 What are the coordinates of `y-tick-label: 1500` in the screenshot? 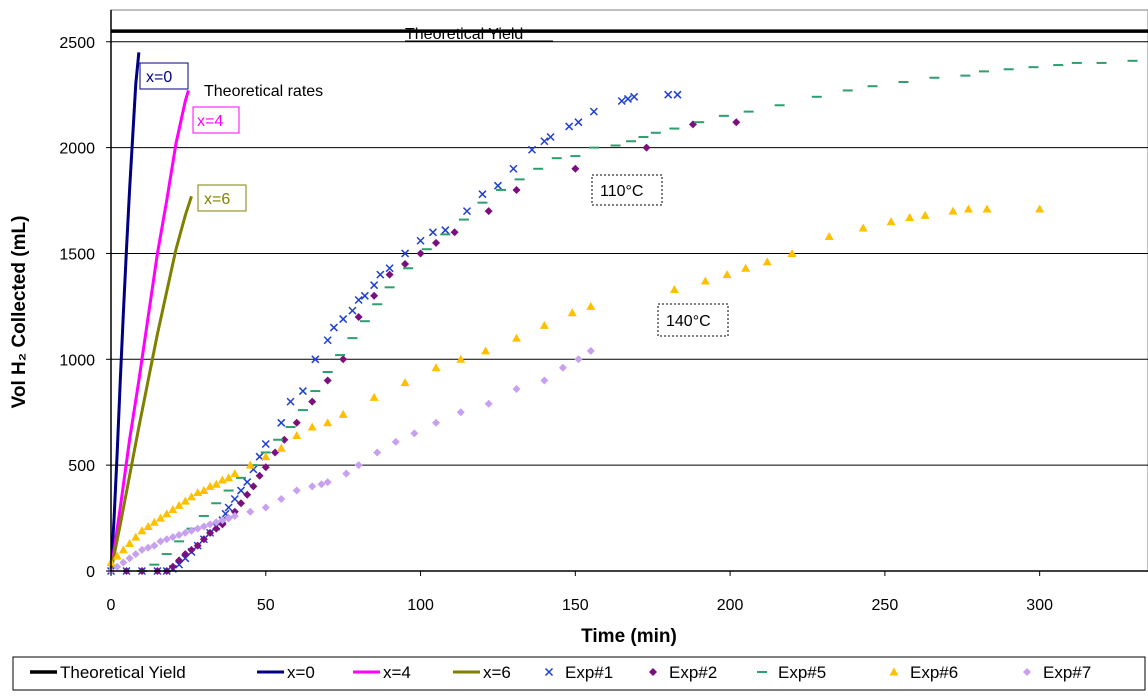 It's located at (77, 254).